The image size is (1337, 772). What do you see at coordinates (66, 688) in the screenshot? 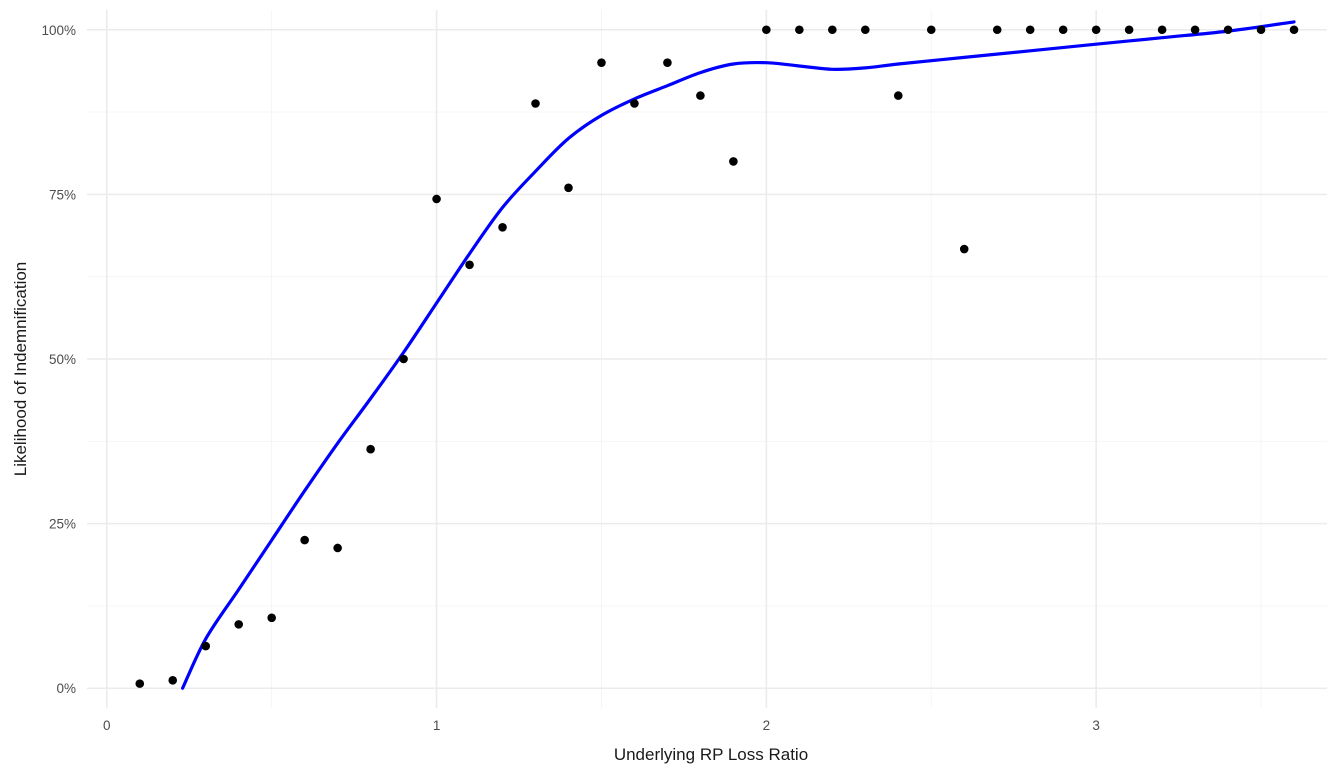
I see `y-tick-label: 0%` at bounding box center [66, 688].